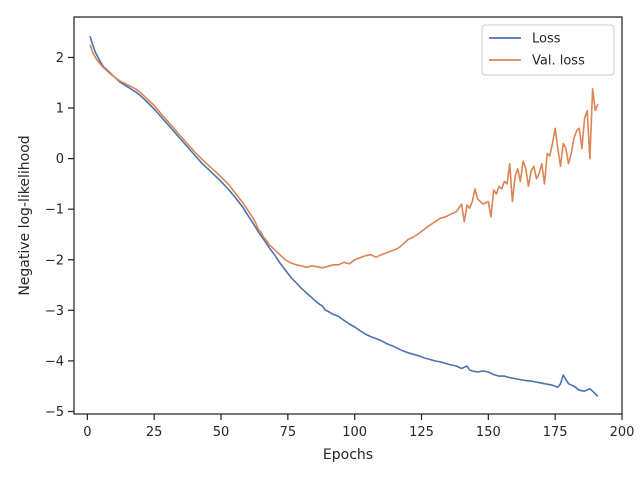  Describe the element at coordinates (488, 432) in the screenshot. I see `x-tick-label: 150` at that location.